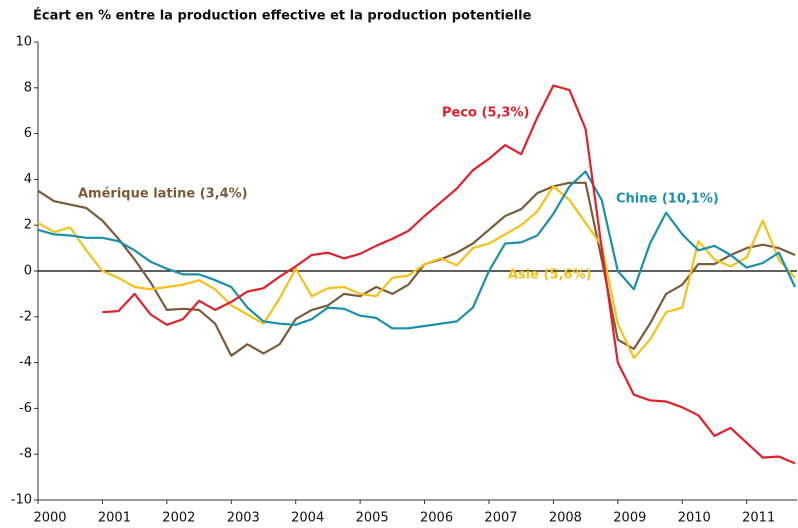 This screenshot has width=798, height=528. What do you see at coordinates (28, 133) in the screenshot?
I see `y-tick-label: 6` at bounding box center [28, 133].